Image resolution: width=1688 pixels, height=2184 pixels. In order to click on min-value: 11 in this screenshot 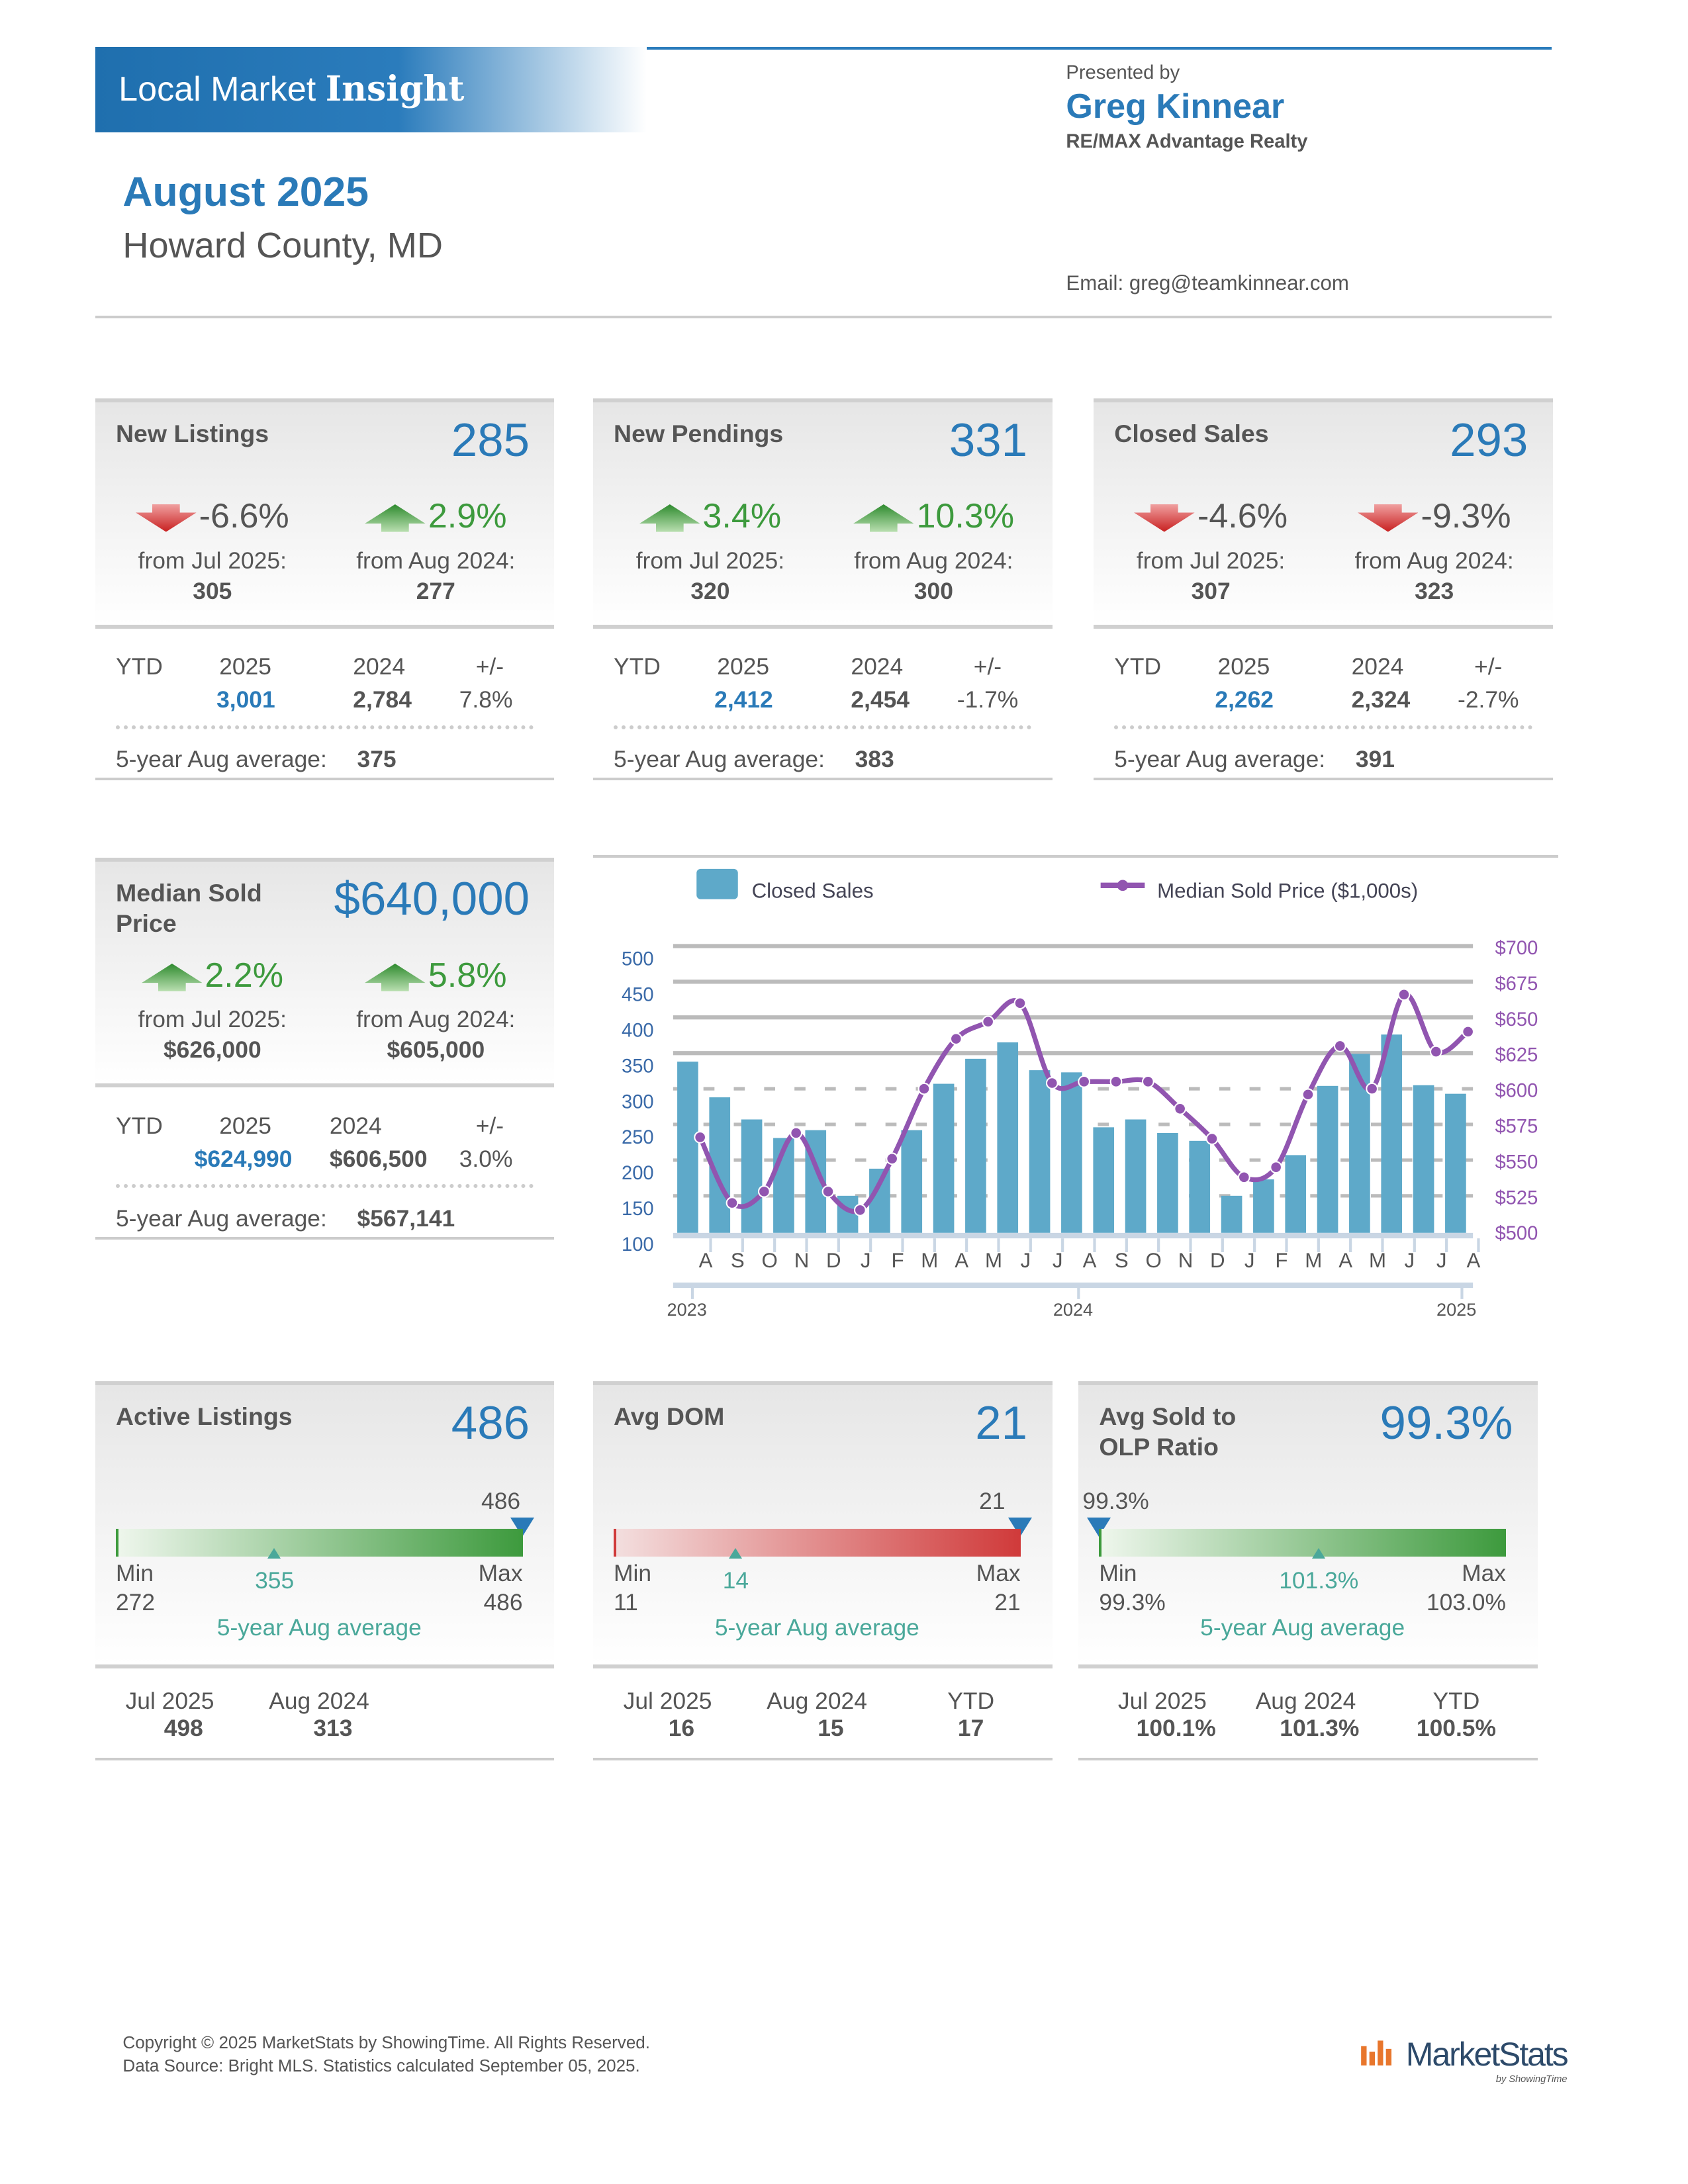, I will do `click(626, 1601)`.